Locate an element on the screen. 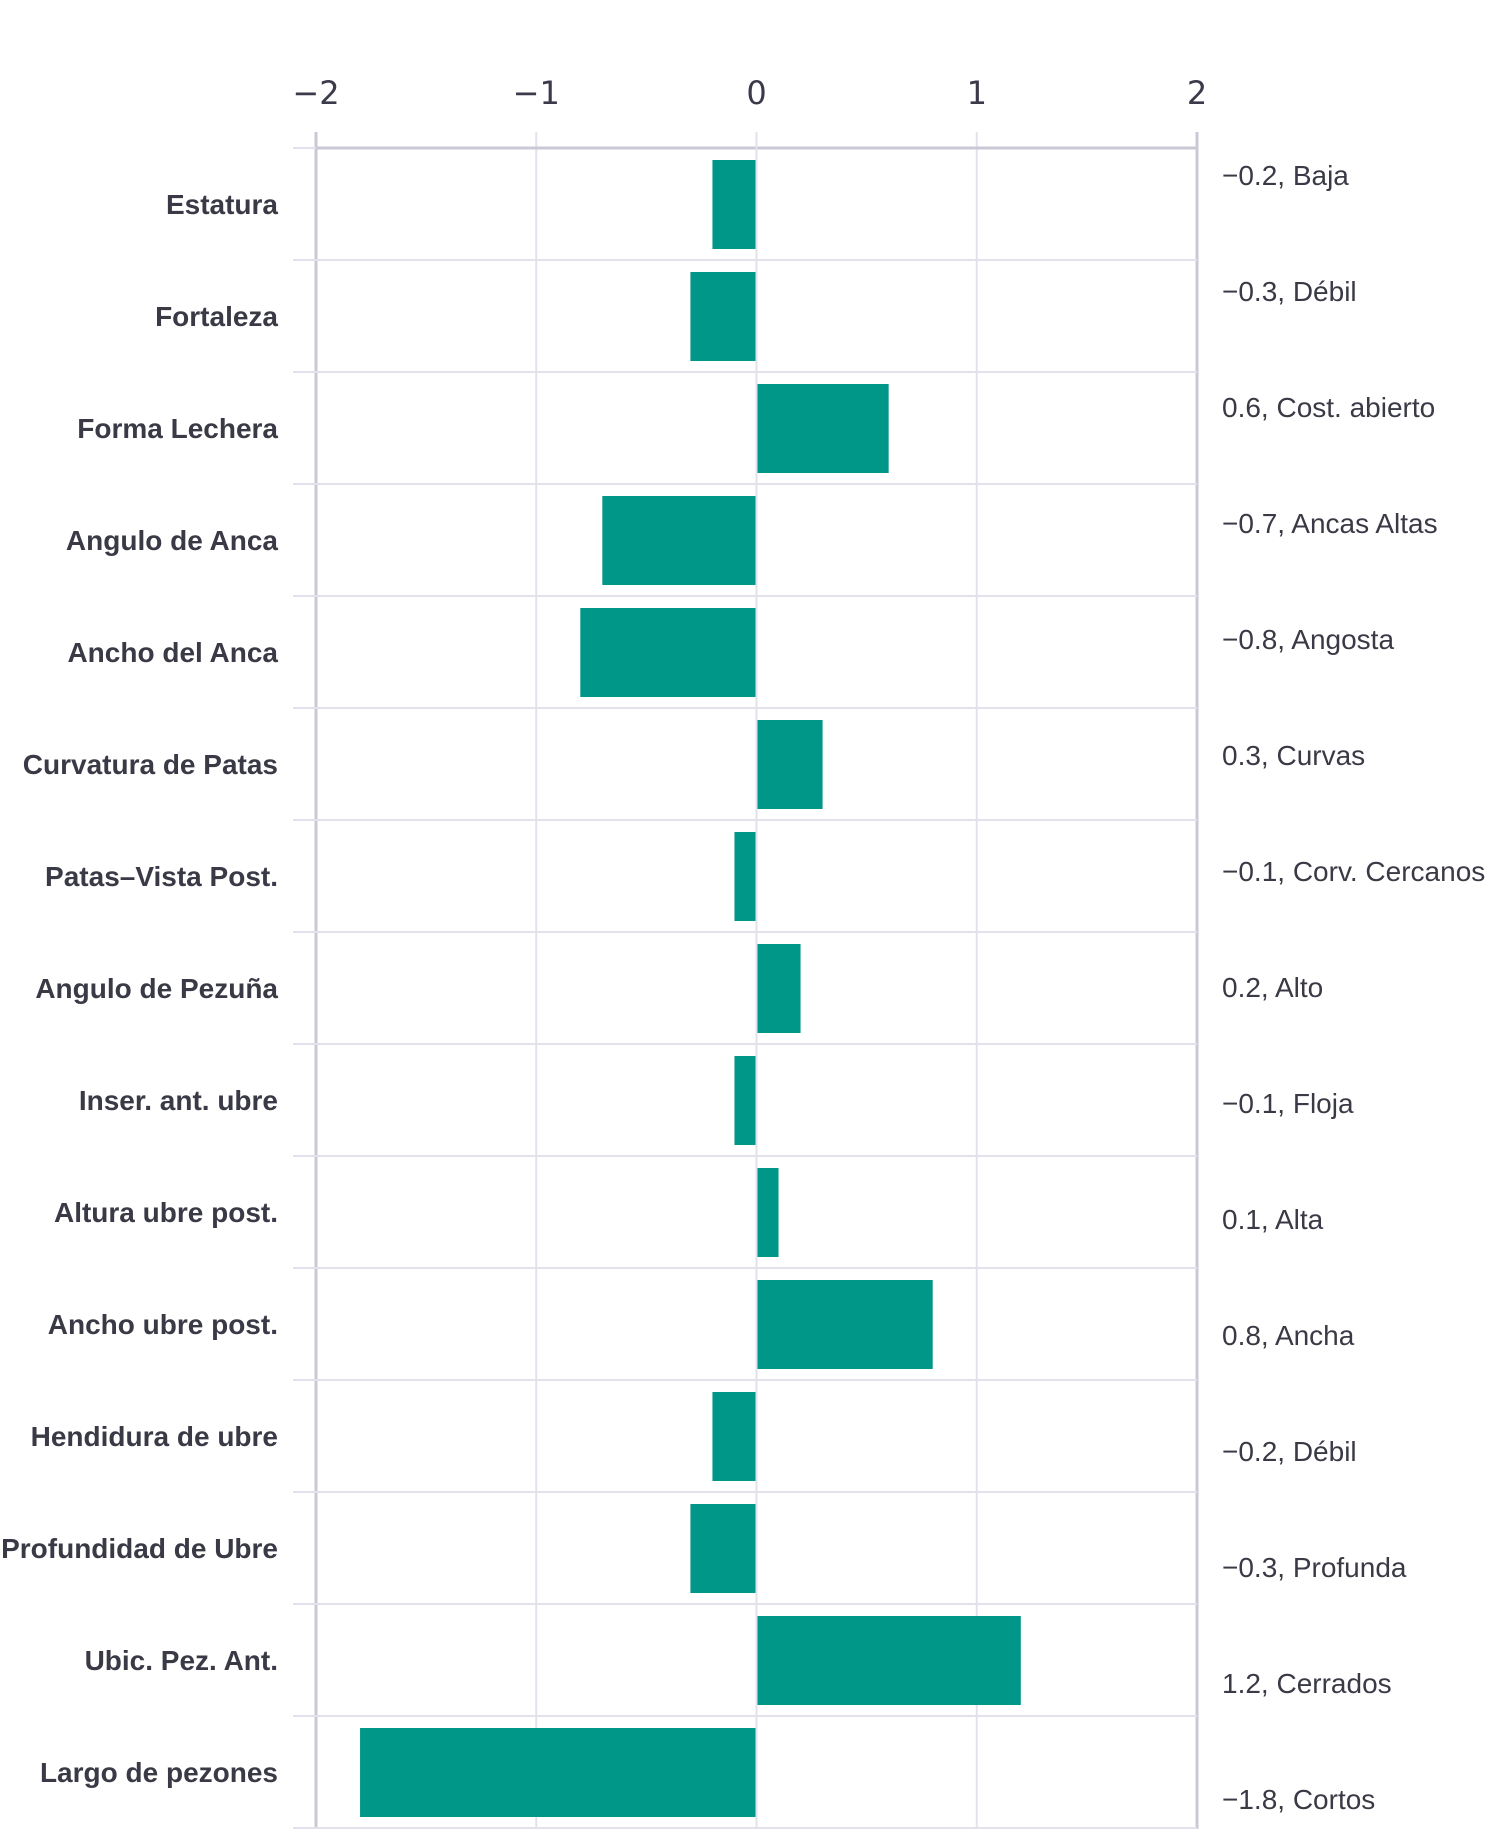  x-tick-label: 0 is located at coordinates (756, 93).